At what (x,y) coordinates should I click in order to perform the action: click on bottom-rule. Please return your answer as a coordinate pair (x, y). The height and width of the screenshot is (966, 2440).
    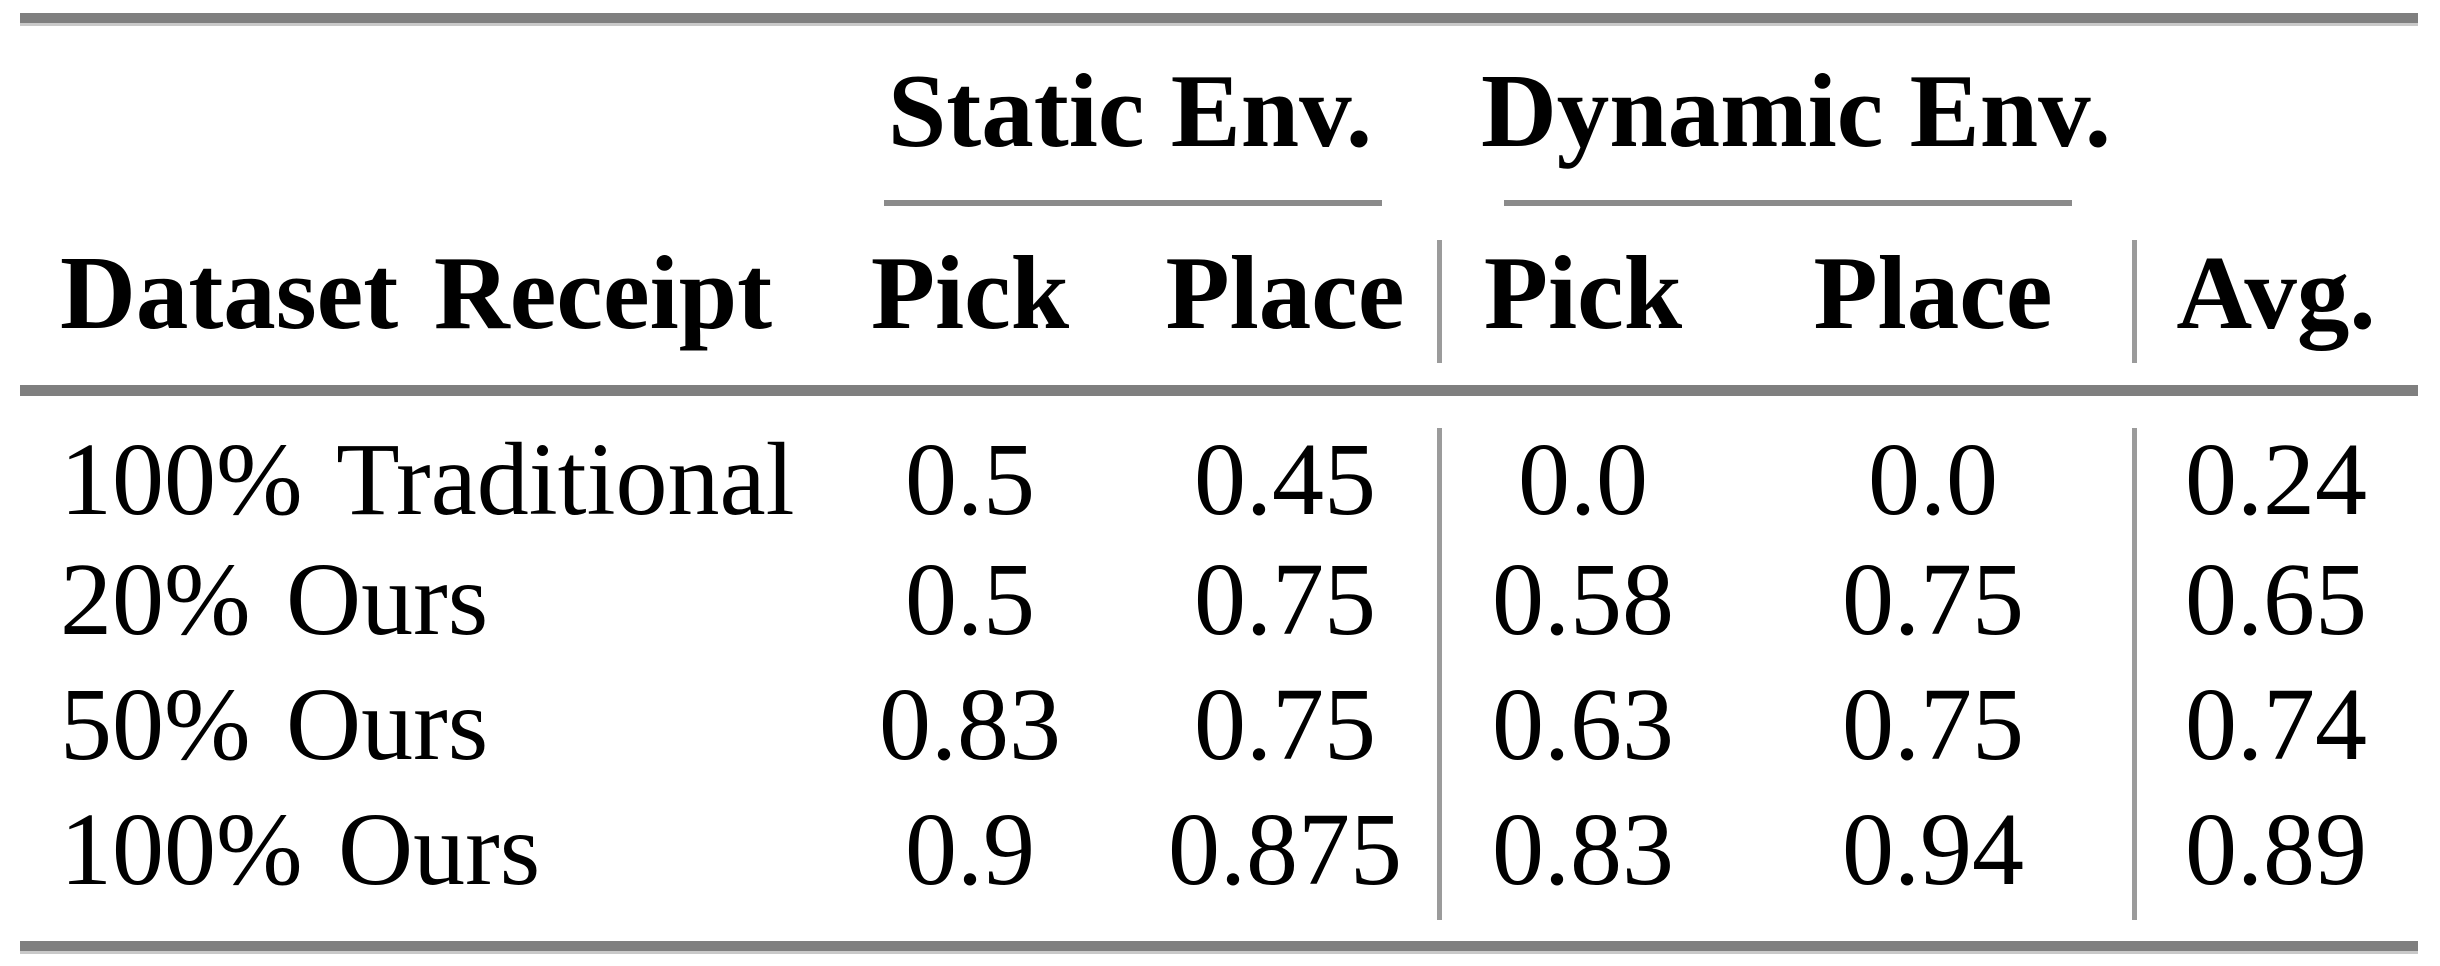
    Looking at the image, I should click on (1219, 946).